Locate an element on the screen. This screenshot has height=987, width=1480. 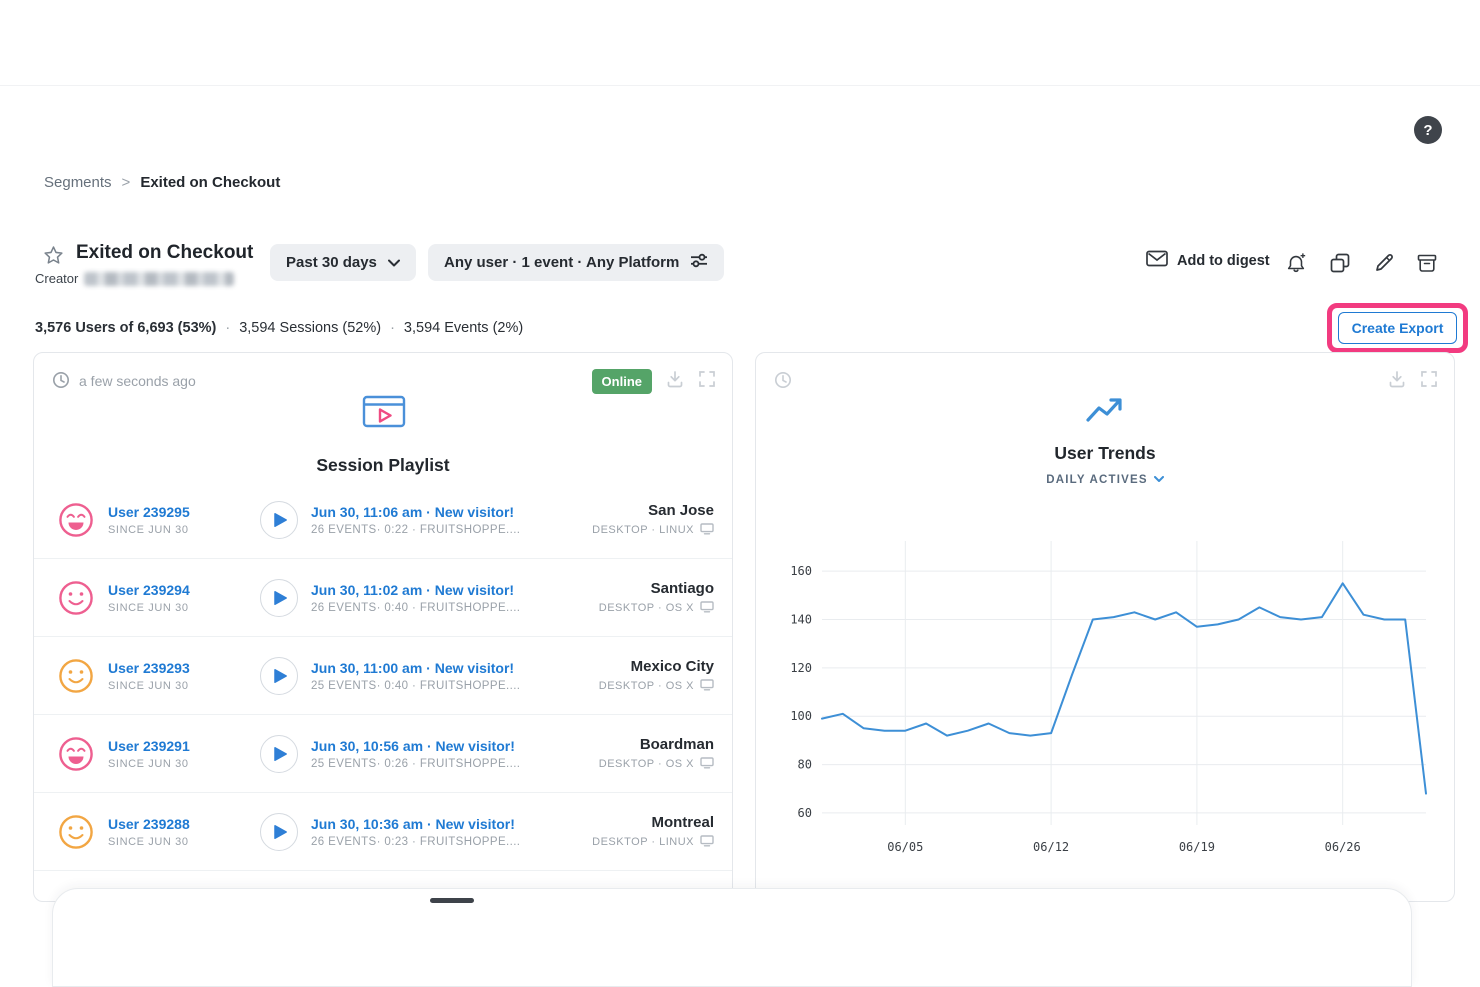
svg-text: 120 is located at coordinates (801, 668).